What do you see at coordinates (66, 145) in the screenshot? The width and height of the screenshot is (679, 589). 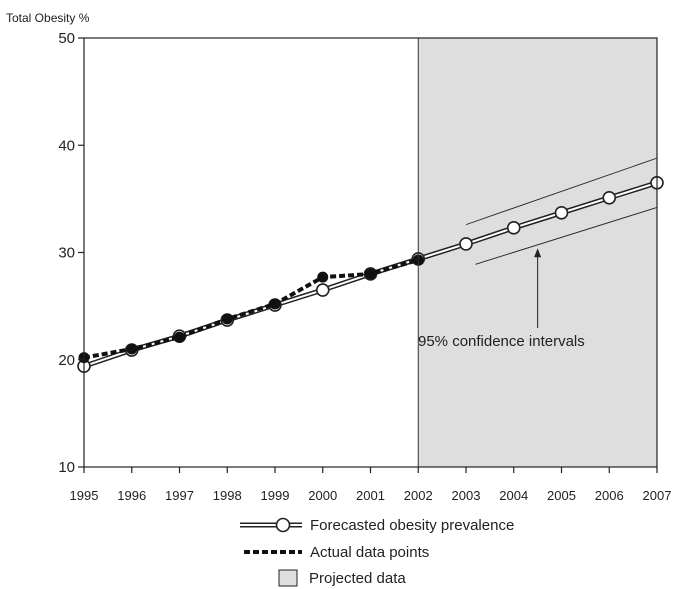 I see `y-tick-label: 40` at bounding box center [66, 145].